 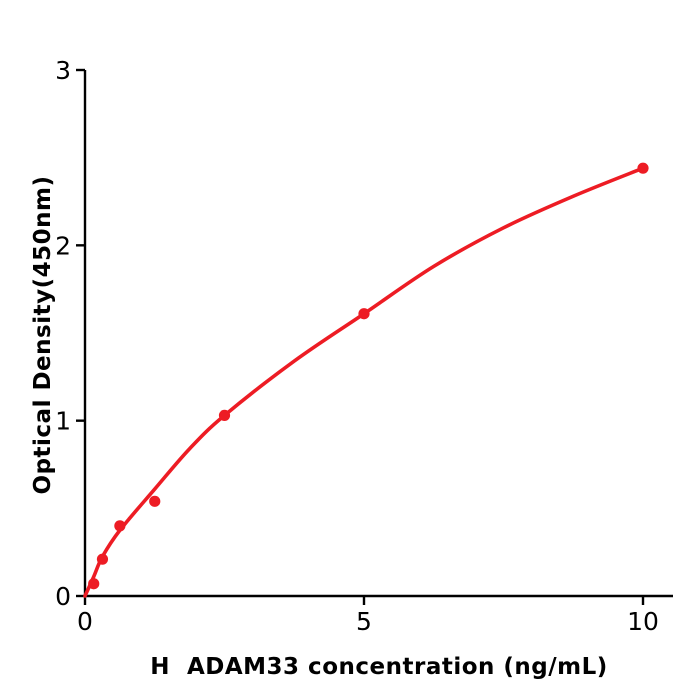 What do you see at coordinates (63, 70) in the screenshot?
I see `y-tick-label: 3` at bounding box center [63, 70].